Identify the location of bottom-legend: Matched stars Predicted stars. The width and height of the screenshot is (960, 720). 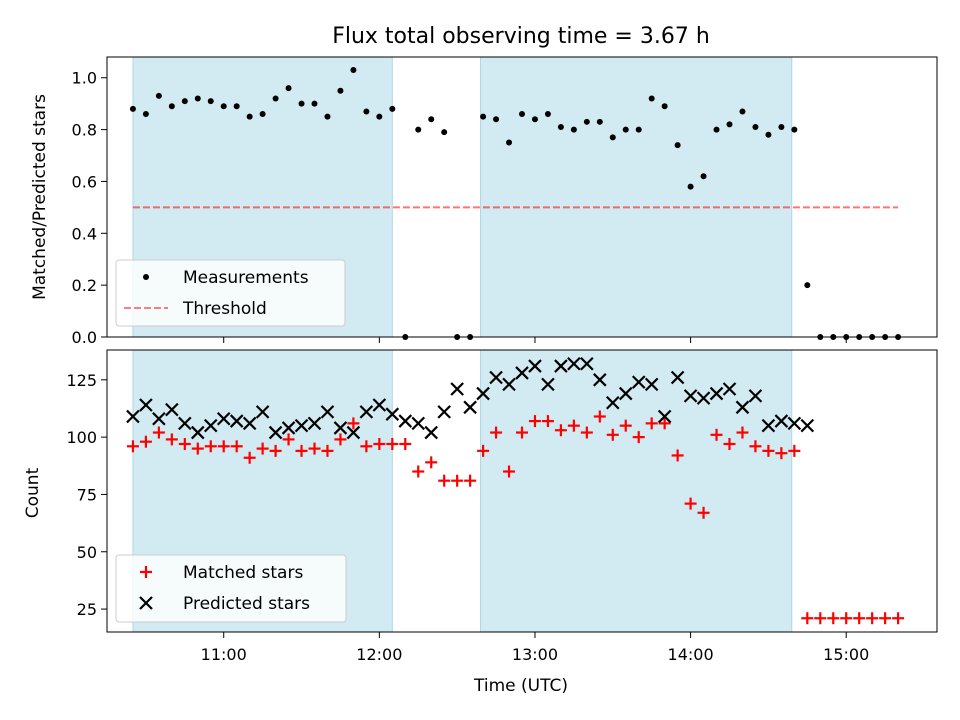
(231, 588).